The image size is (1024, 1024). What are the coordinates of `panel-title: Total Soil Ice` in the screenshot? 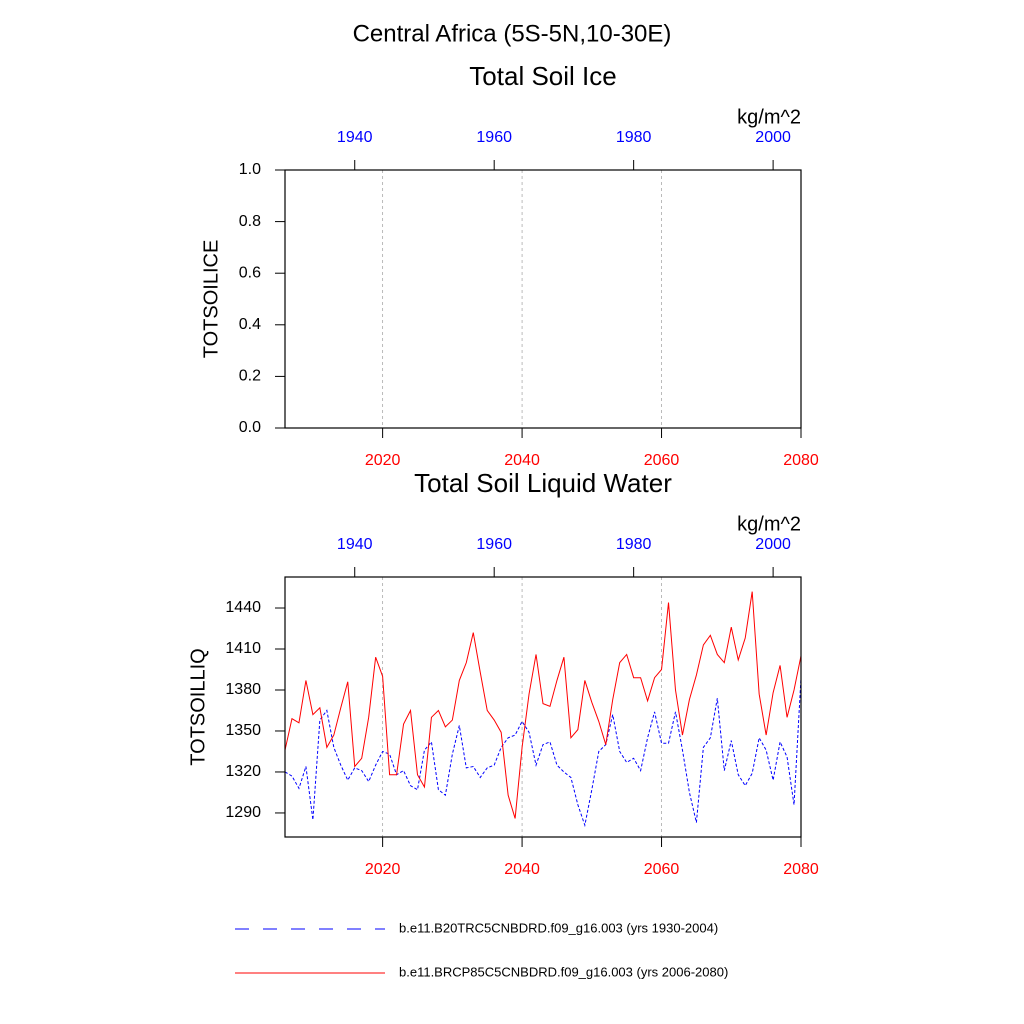 It's located at (542, 76).